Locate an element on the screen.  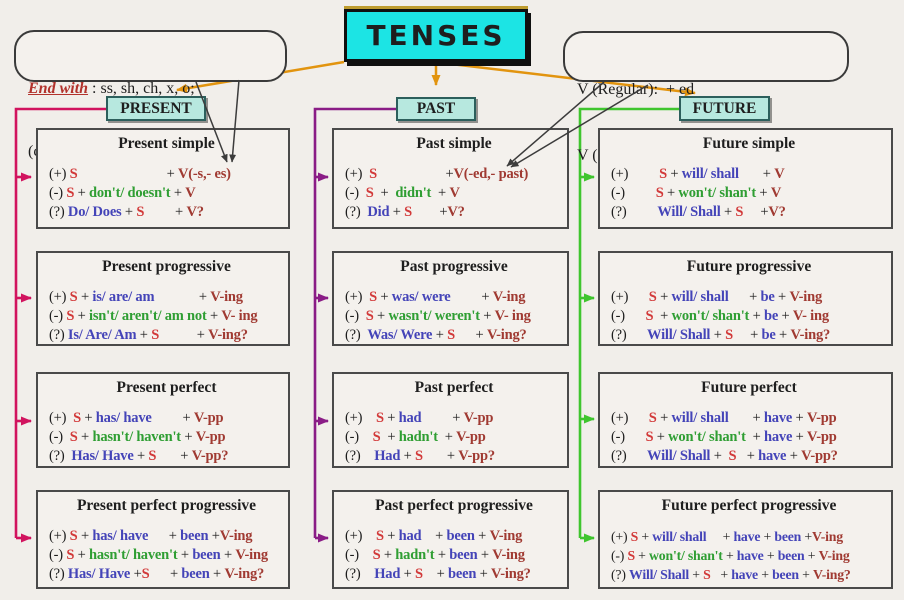
formula-segment: V- ing is located at coordinates (239, 316).